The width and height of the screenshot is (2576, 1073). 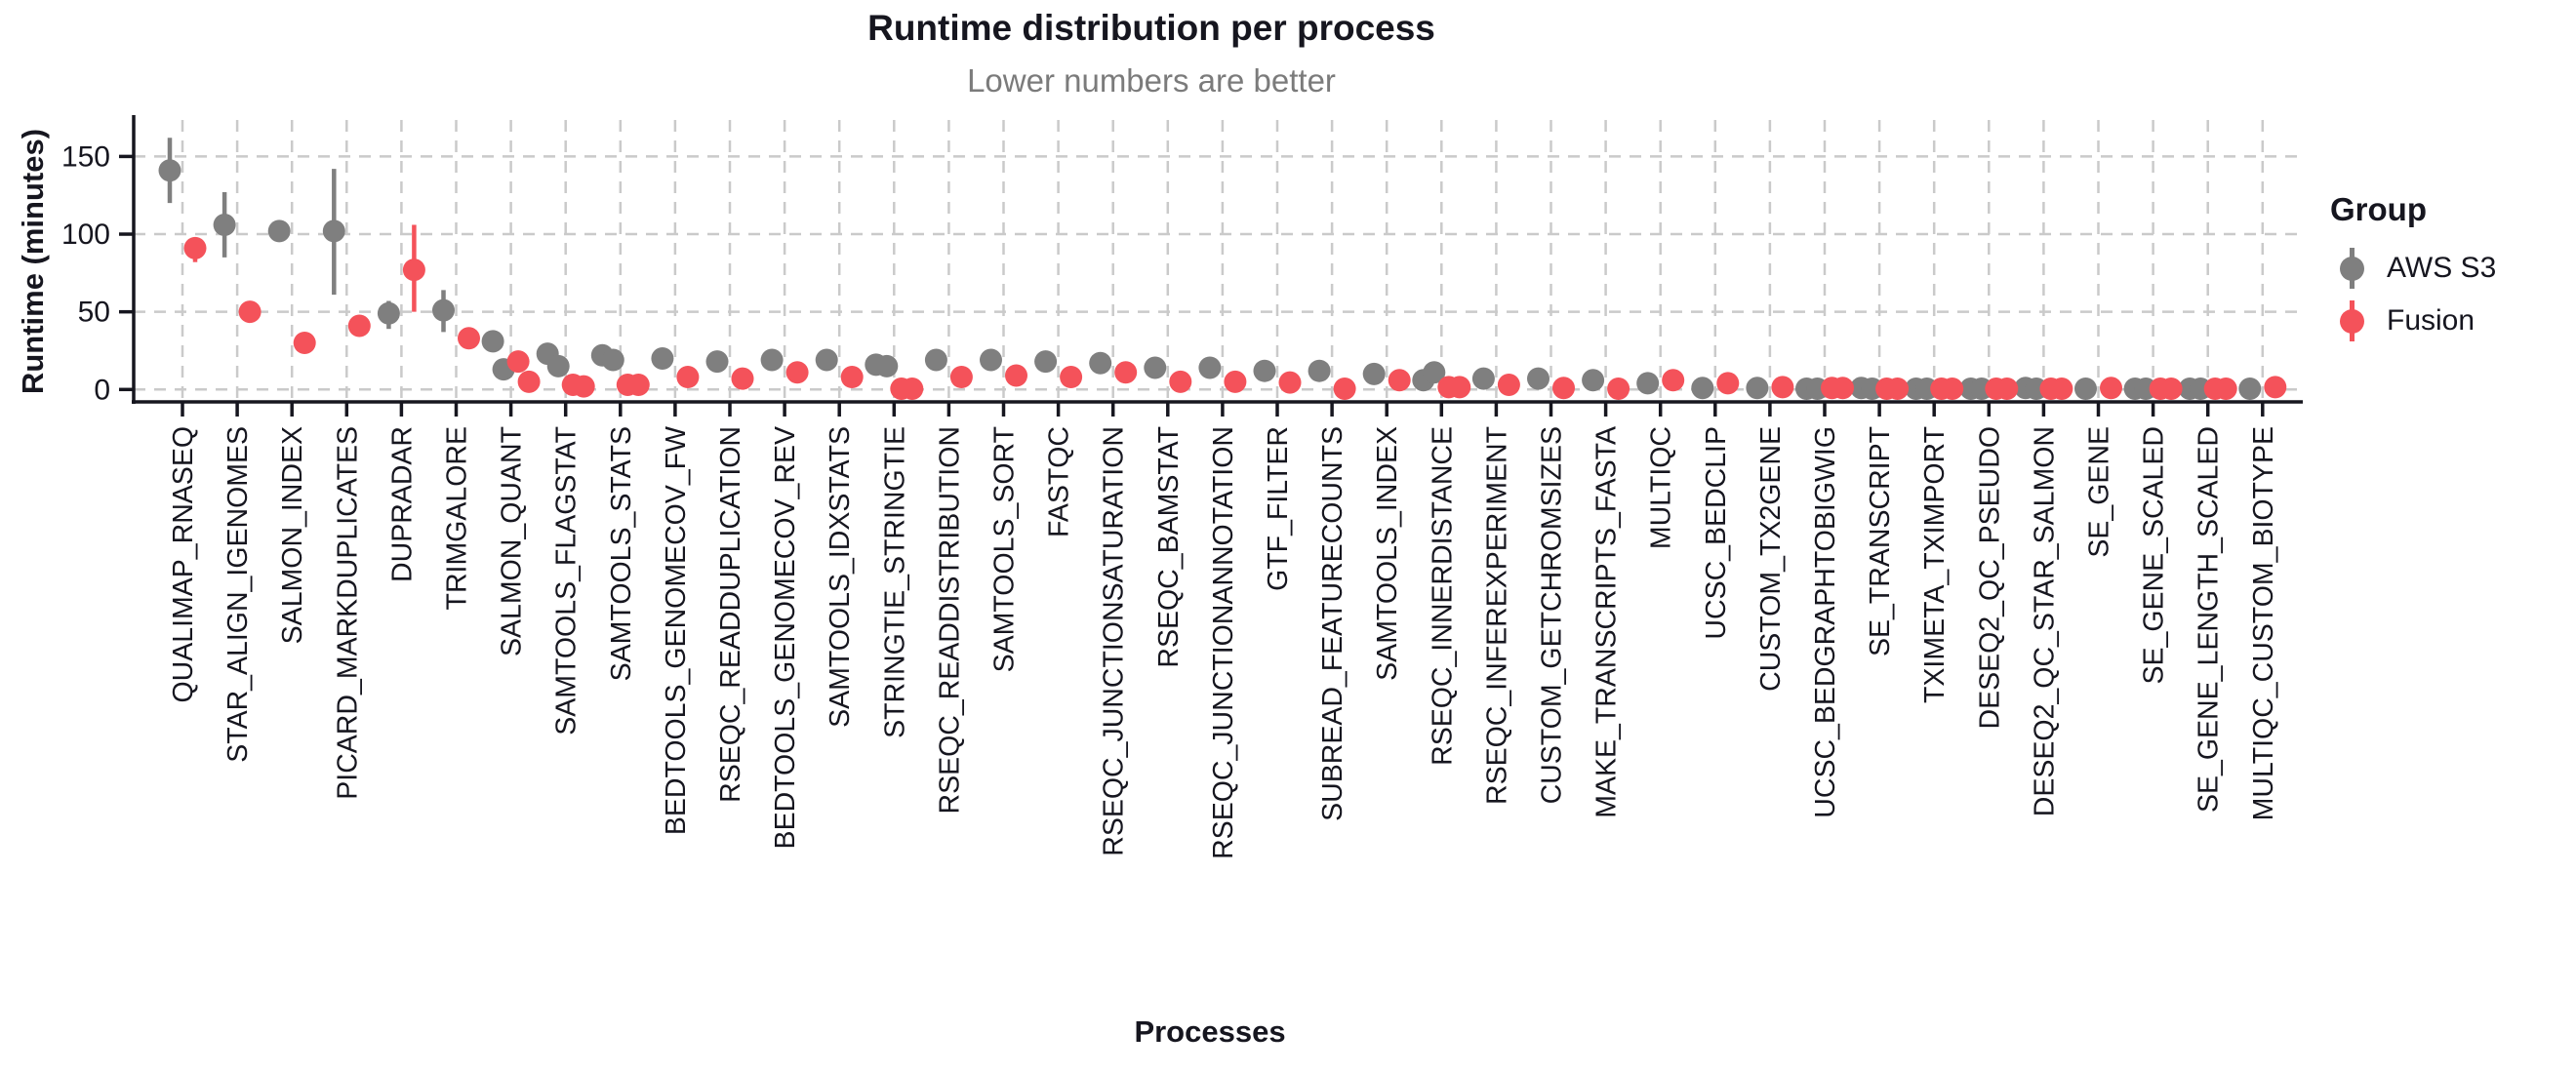 I want to click on x-tick-label: SE_GENE_SCALED, so click(x=2154, y=555).